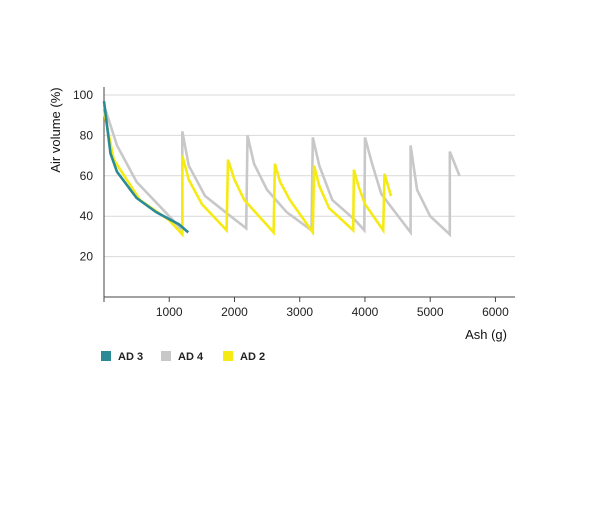  What do you see at coordinates (83, 95) in the screenshot?
I see `y-tick-label: 100` at bounding box center [83, 95].